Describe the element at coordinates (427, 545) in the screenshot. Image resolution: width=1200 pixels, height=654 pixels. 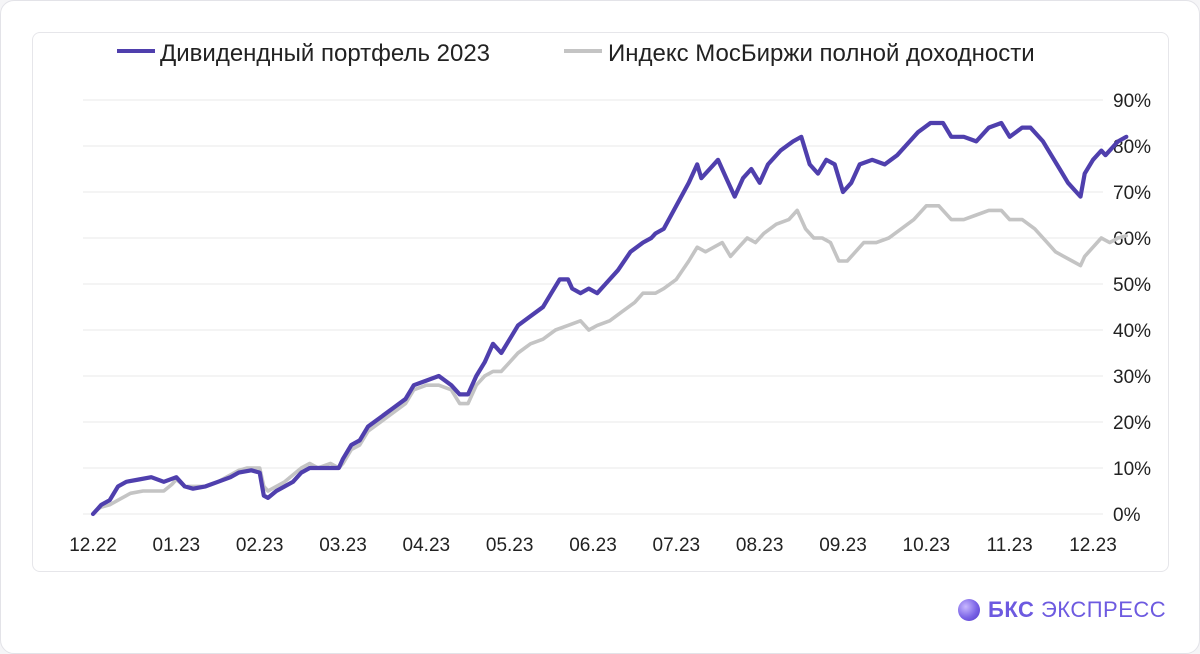
I see `x-tick-label: 04.23` at that location.